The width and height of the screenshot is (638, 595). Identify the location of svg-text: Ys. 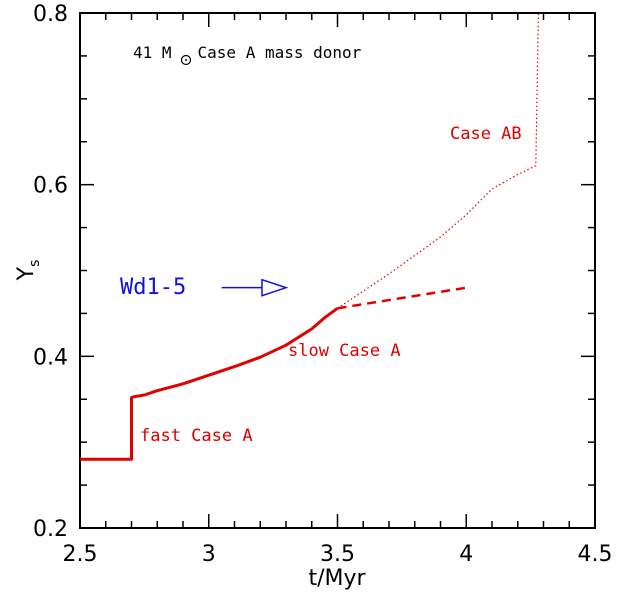
(28, 271).